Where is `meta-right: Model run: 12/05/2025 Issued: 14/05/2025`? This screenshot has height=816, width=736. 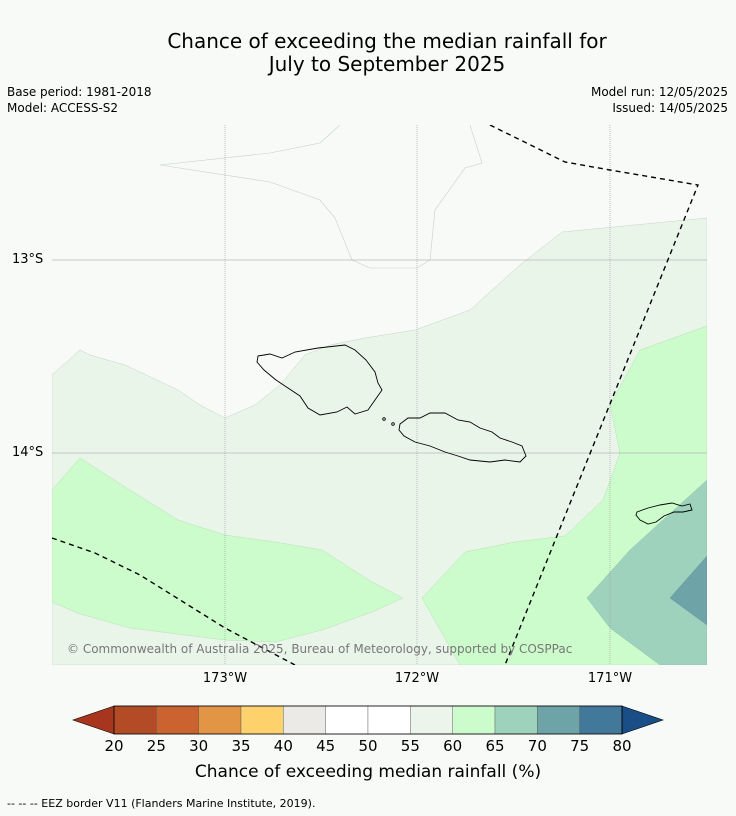 meta-right: Model run: 12/05/2025 Issued: 14/05/2025 is located at coordinates (659, 100).